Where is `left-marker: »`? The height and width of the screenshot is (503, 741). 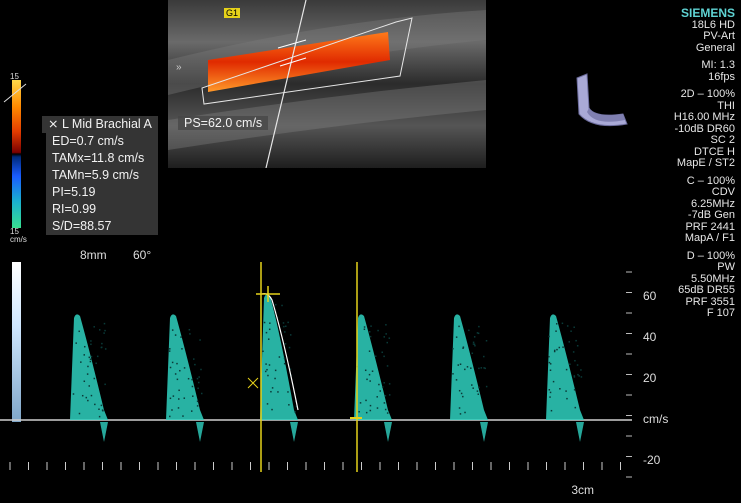
left-marker: » is located at coordinates (179, 67).